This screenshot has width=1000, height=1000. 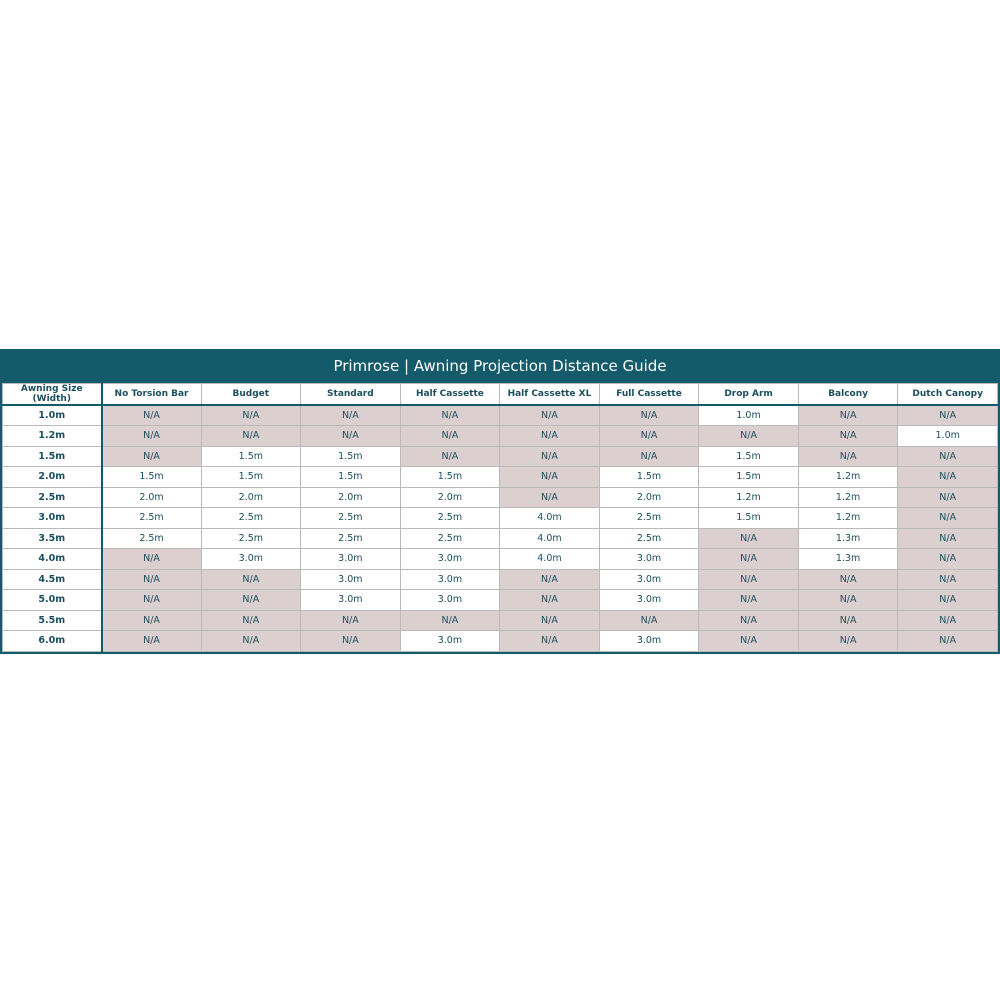 I want to click on table-row: 3.0m 2.5m 2.5m 2.5m 2.5m 4.0m 2.5m 1.5m 1.2m N/A, so click(x=500, y=518).